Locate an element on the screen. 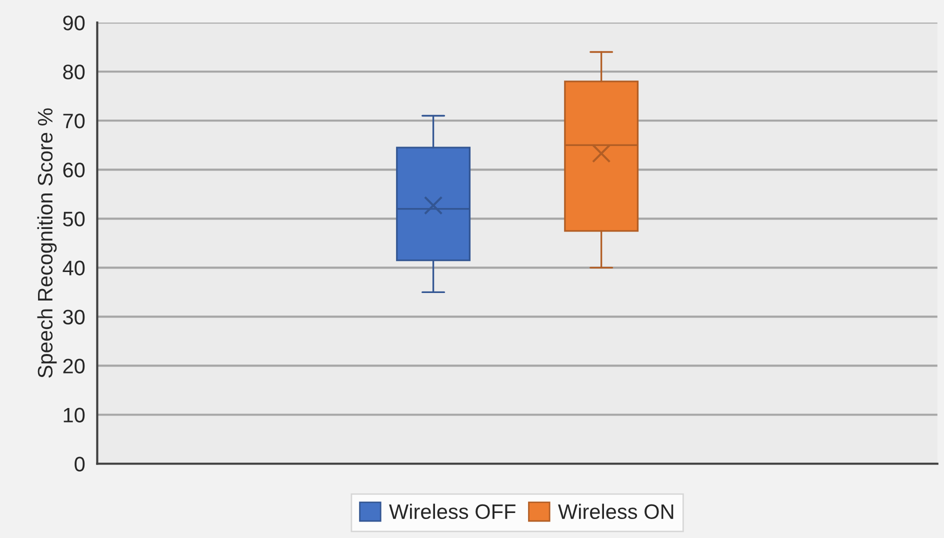  y-tick-label: 30 is located at coordinates (74, 317).